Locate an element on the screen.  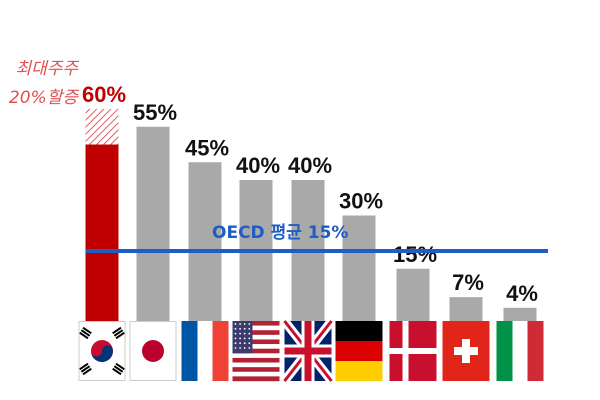
switzerland-flag is located at coordinates (466, 351).